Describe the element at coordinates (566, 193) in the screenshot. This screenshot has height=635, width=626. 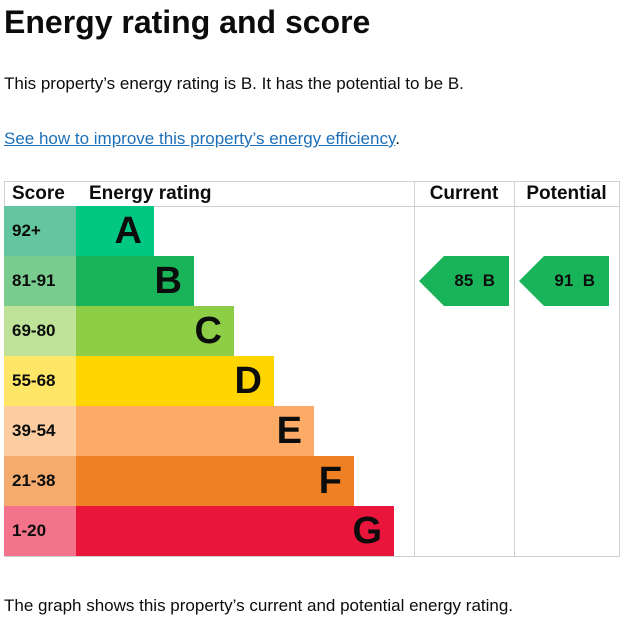
I see `header-potential: Potential` at that location.